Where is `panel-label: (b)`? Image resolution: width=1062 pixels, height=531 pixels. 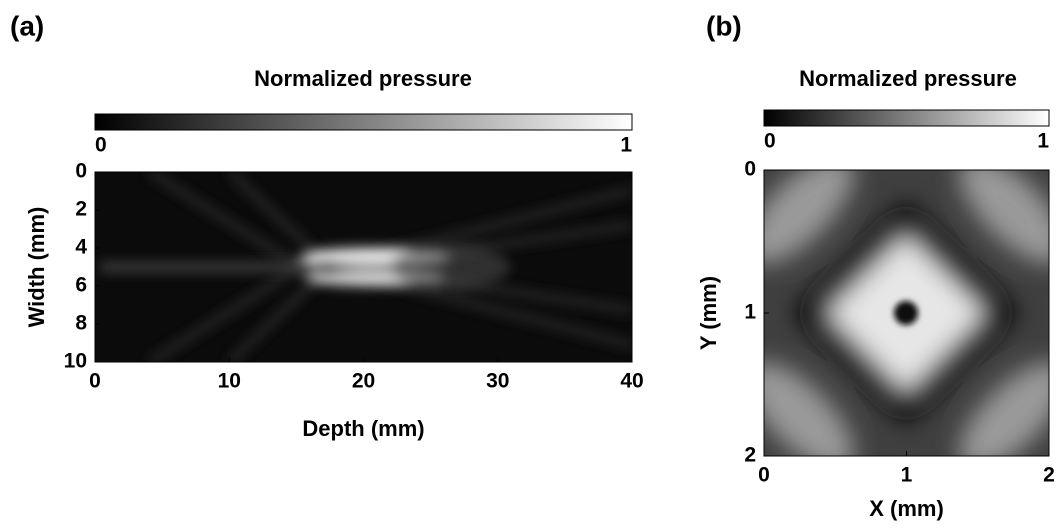 panel-label: (b) is located at coordinates (724, 25).